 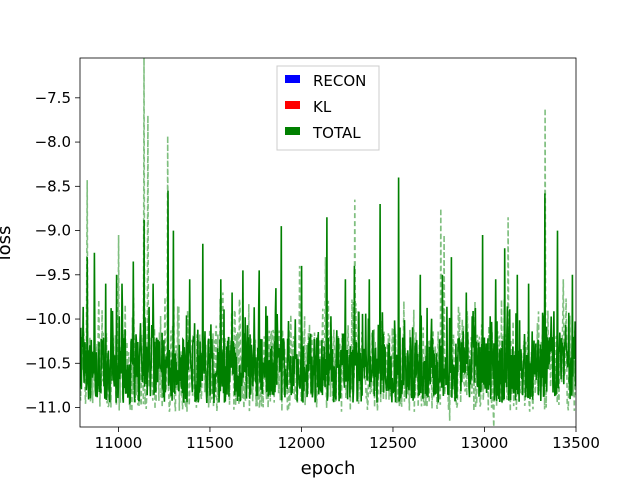 What do you see at coordinates (48, 408) in the screenshot?
I see `y-tick-label: −11.0` at bounding box center [48, 408].